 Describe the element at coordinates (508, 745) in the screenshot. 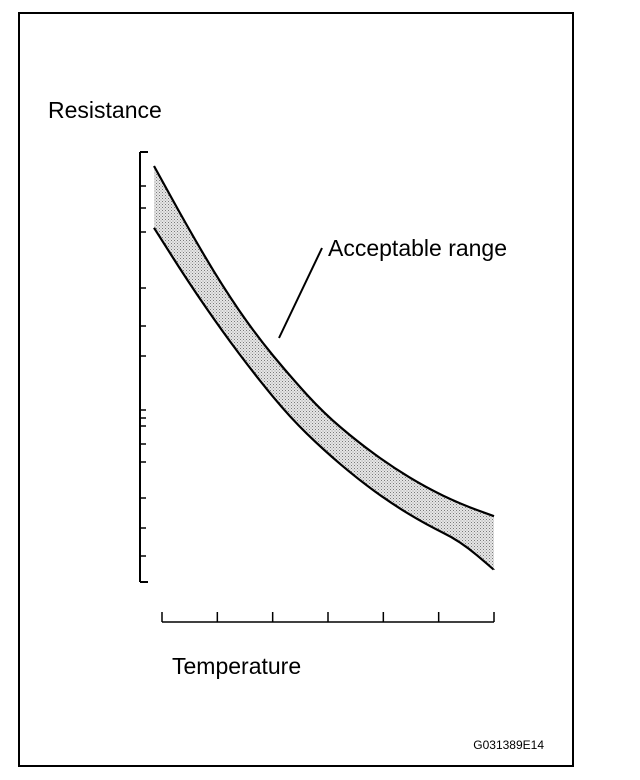

I see `figure-code: G031389E14` at that location.